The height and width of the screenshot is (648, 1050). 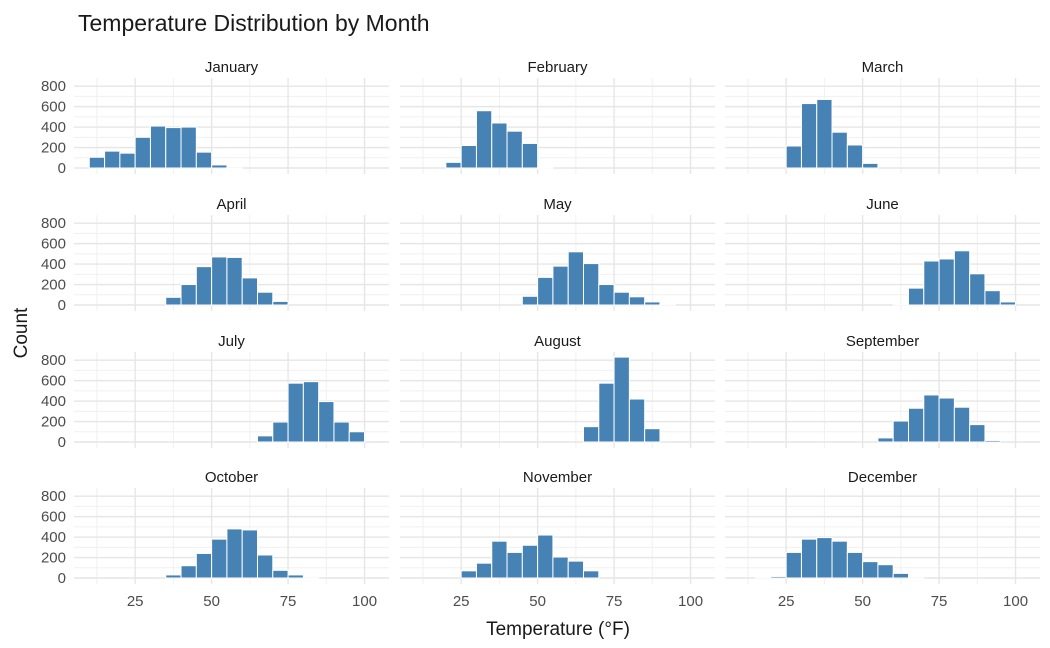 I want to click on y-tick-label: 800, so click(x=53, y=360).